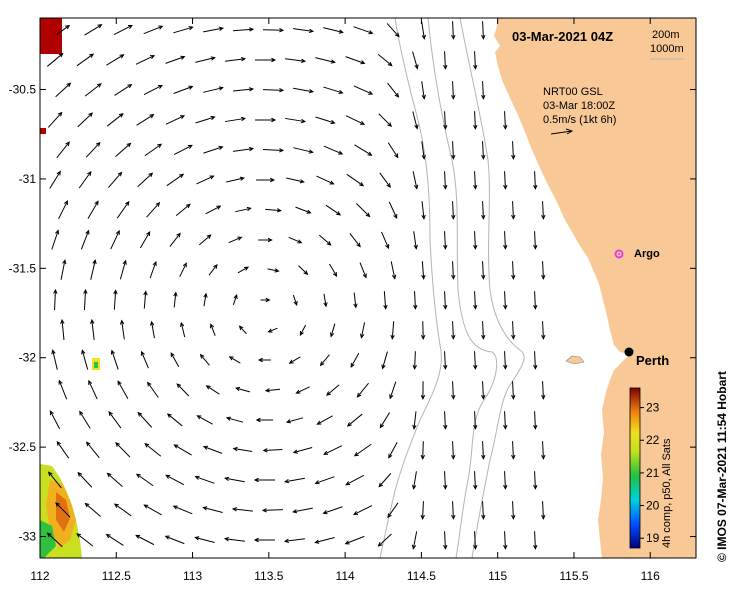 The image size is (739, 592). I want to click on contour-legend-200m: 200m, so click(666, 35).